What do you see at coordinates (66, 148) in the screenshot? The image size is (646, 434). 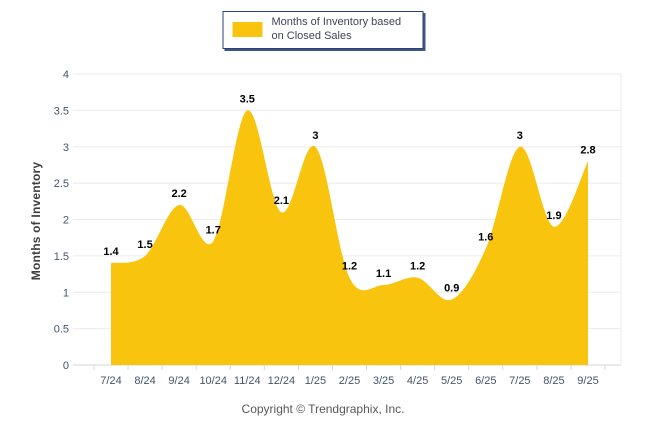 I see `y-tick-label: 3` at bounding box center [66, 148].